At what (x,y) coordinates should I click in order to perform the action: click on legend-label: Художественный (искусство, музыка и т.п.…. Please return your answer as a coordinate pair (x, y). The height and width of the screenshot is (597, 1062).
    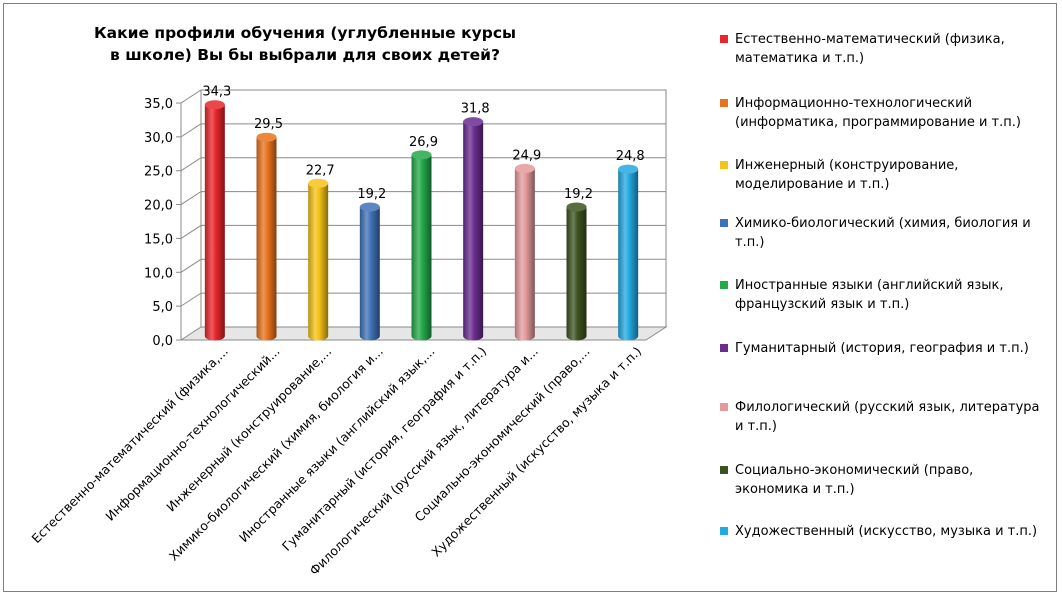
    Looking at the image, I should click on (892, 531).